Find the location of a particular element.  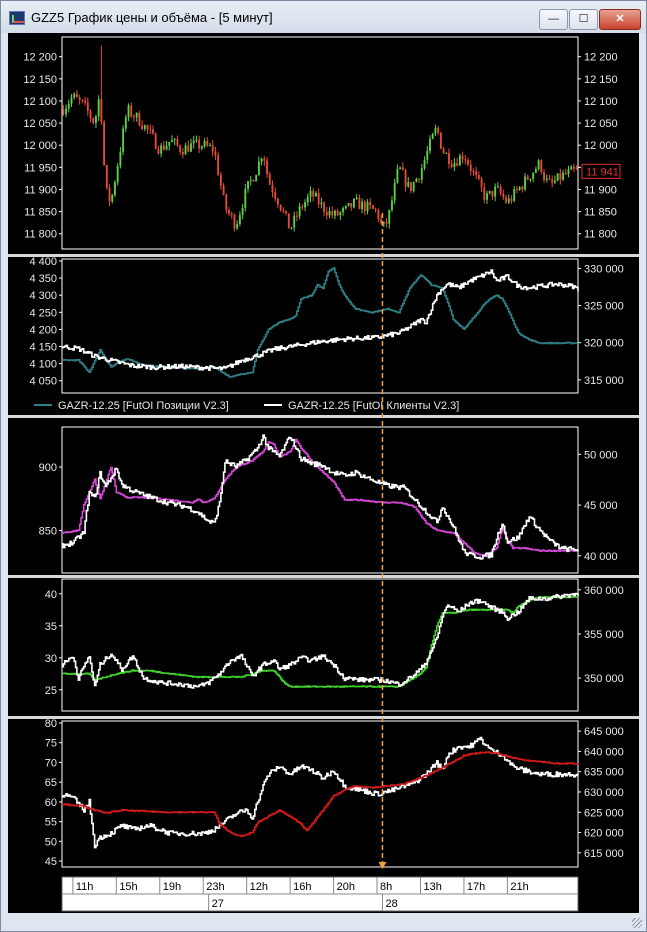

y-tick-label-right: 625 000 is located at coordinates (604, 813).